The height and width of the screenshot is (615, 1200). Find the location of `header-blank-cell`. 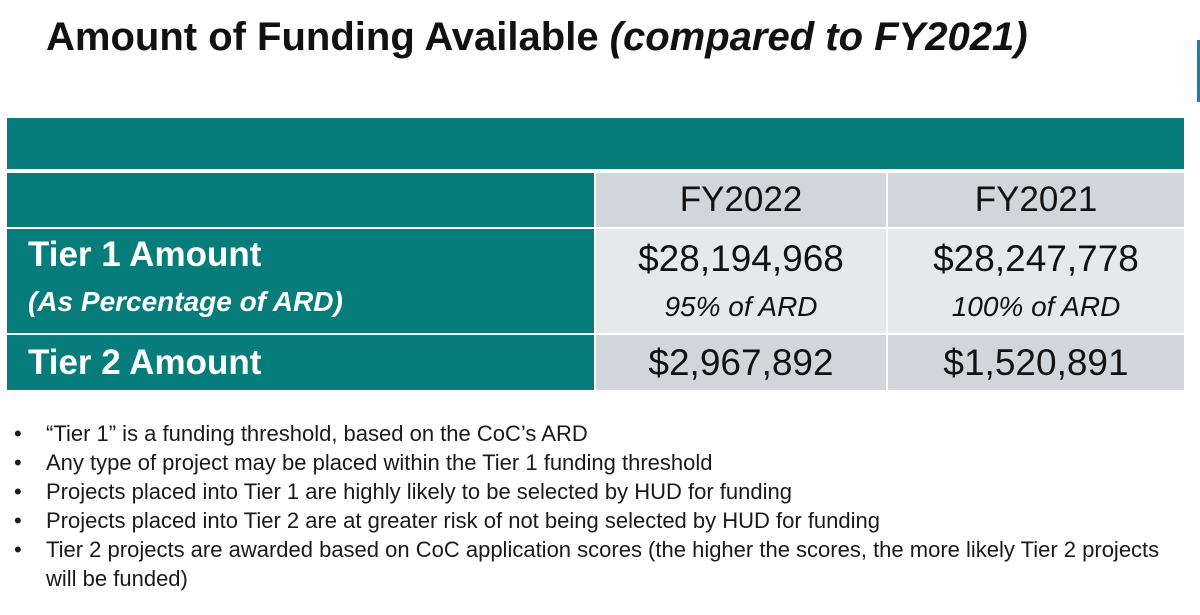

header-blank-cell is located at coordinates (300, 200).